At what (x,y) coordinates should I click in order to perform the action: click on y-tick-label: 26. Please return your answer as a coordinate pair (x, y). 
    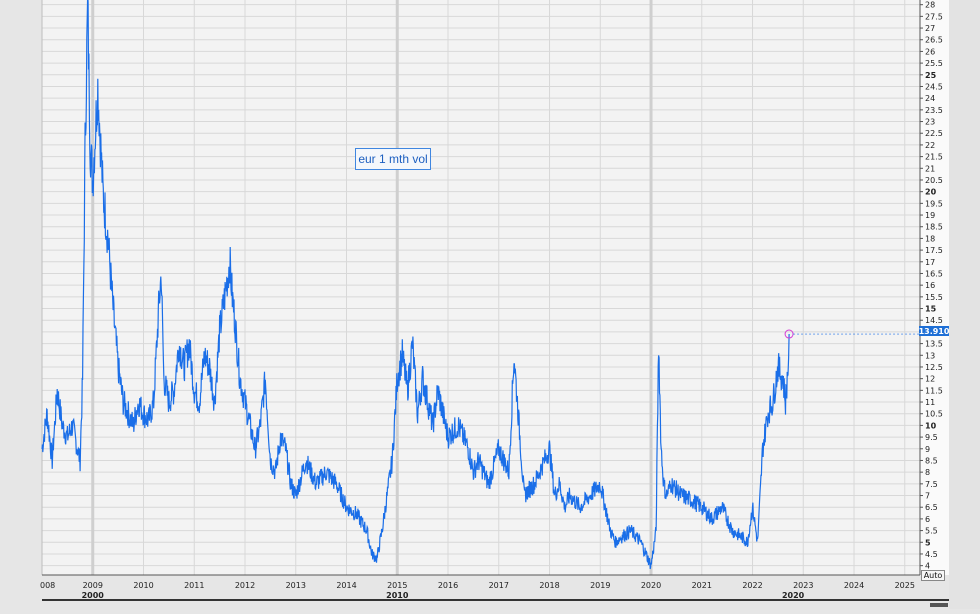
    Looking at the image, I should click on (930, 51).